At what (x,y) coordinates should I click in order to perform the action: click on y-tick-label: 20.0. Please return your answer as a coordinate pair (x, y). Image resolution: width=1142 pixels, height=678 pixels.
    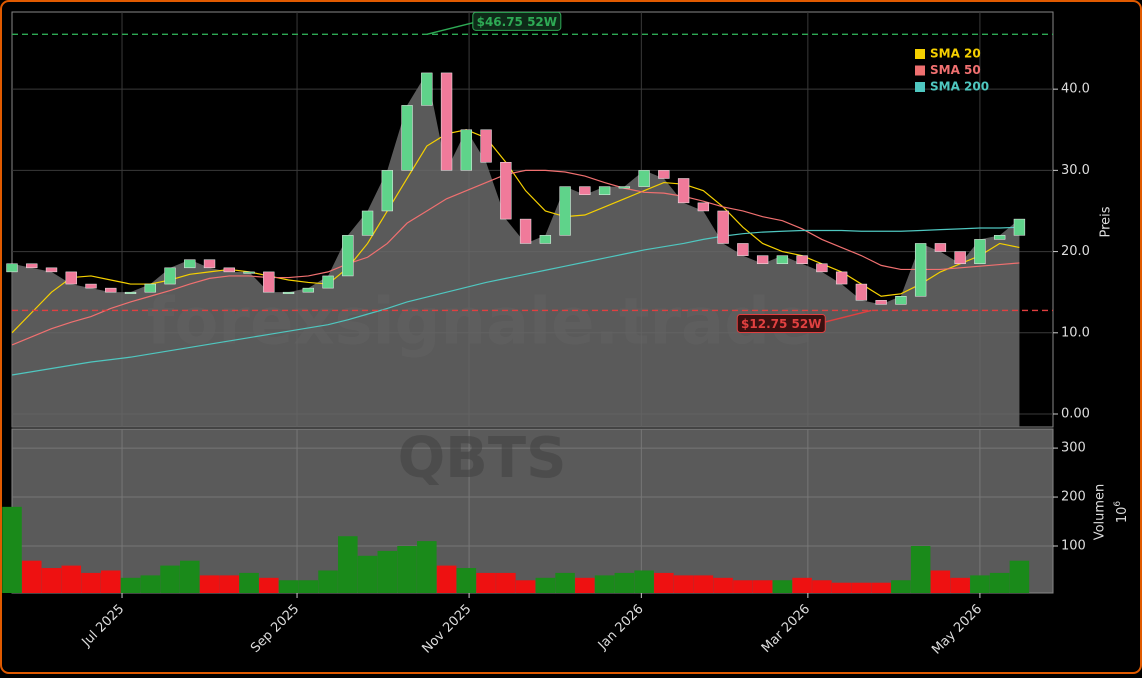
    Looking at the image, I should click on (1075, 251).